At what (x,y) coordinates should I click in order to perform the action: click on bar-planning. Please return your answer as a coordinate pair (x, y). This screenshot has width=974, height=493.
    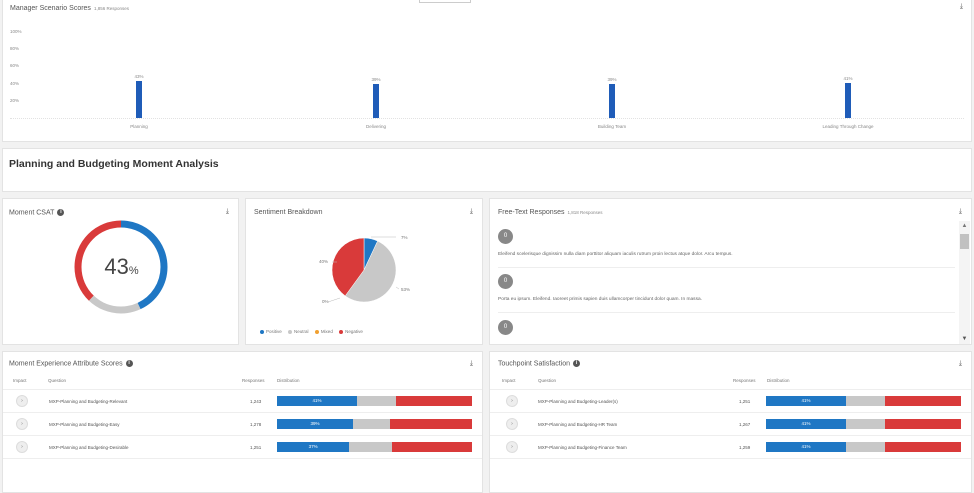
    Looking at the image, I should click on (139, 99).